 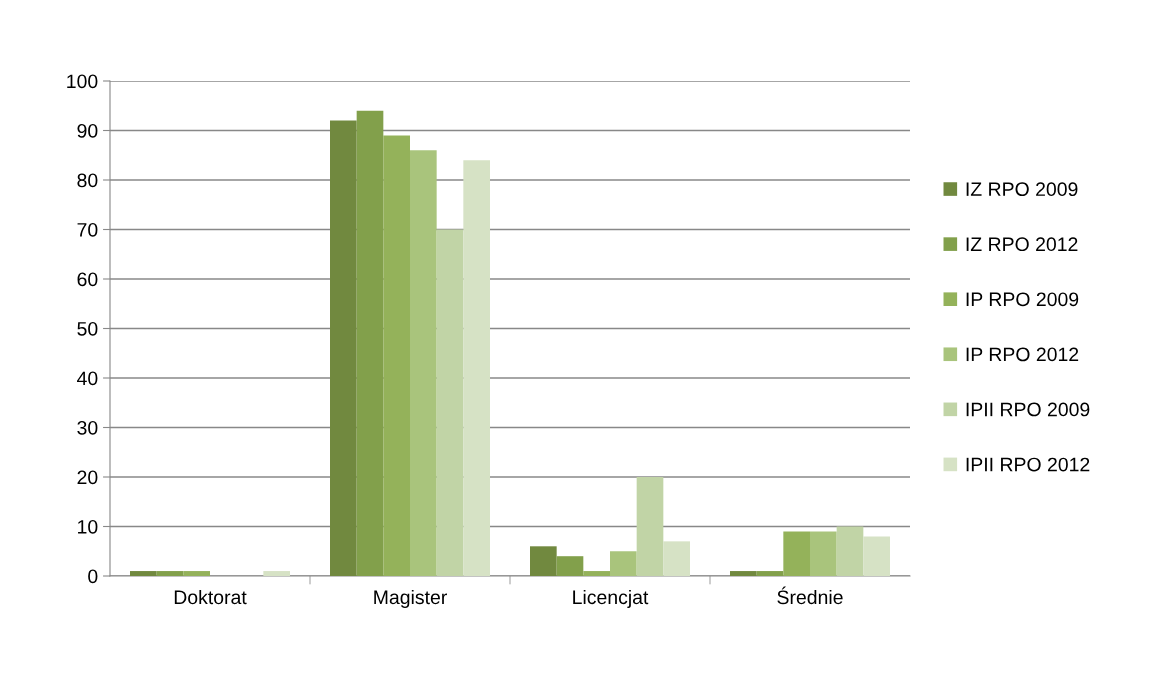 What do you see at coordinates (1022, 354) in the screenshot?
I see `legend-label: IP RPO 2012` at bounding box center [1022, 354].